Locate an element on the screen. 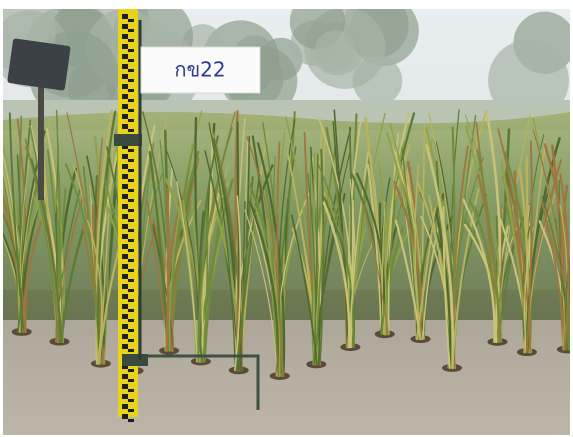 The image size is (573, 437). variety-sign is located at coordinates (200, 70).